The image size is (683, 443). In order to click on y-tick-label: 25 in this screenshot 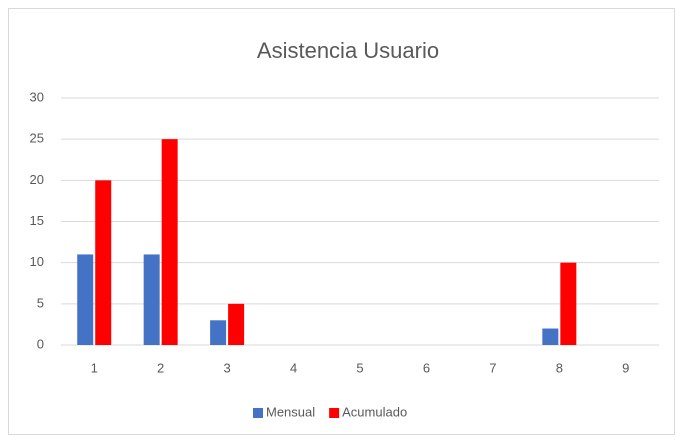, I will do `click(37, 138)`.